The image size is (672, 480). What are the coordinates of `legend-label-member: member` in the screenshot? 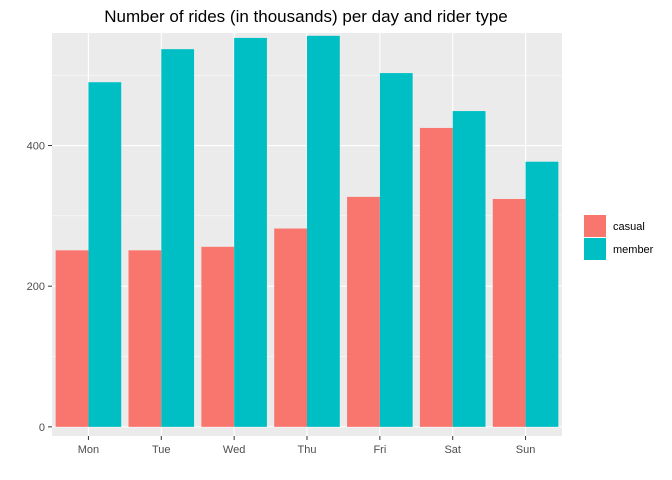 It's located at (633, 250).